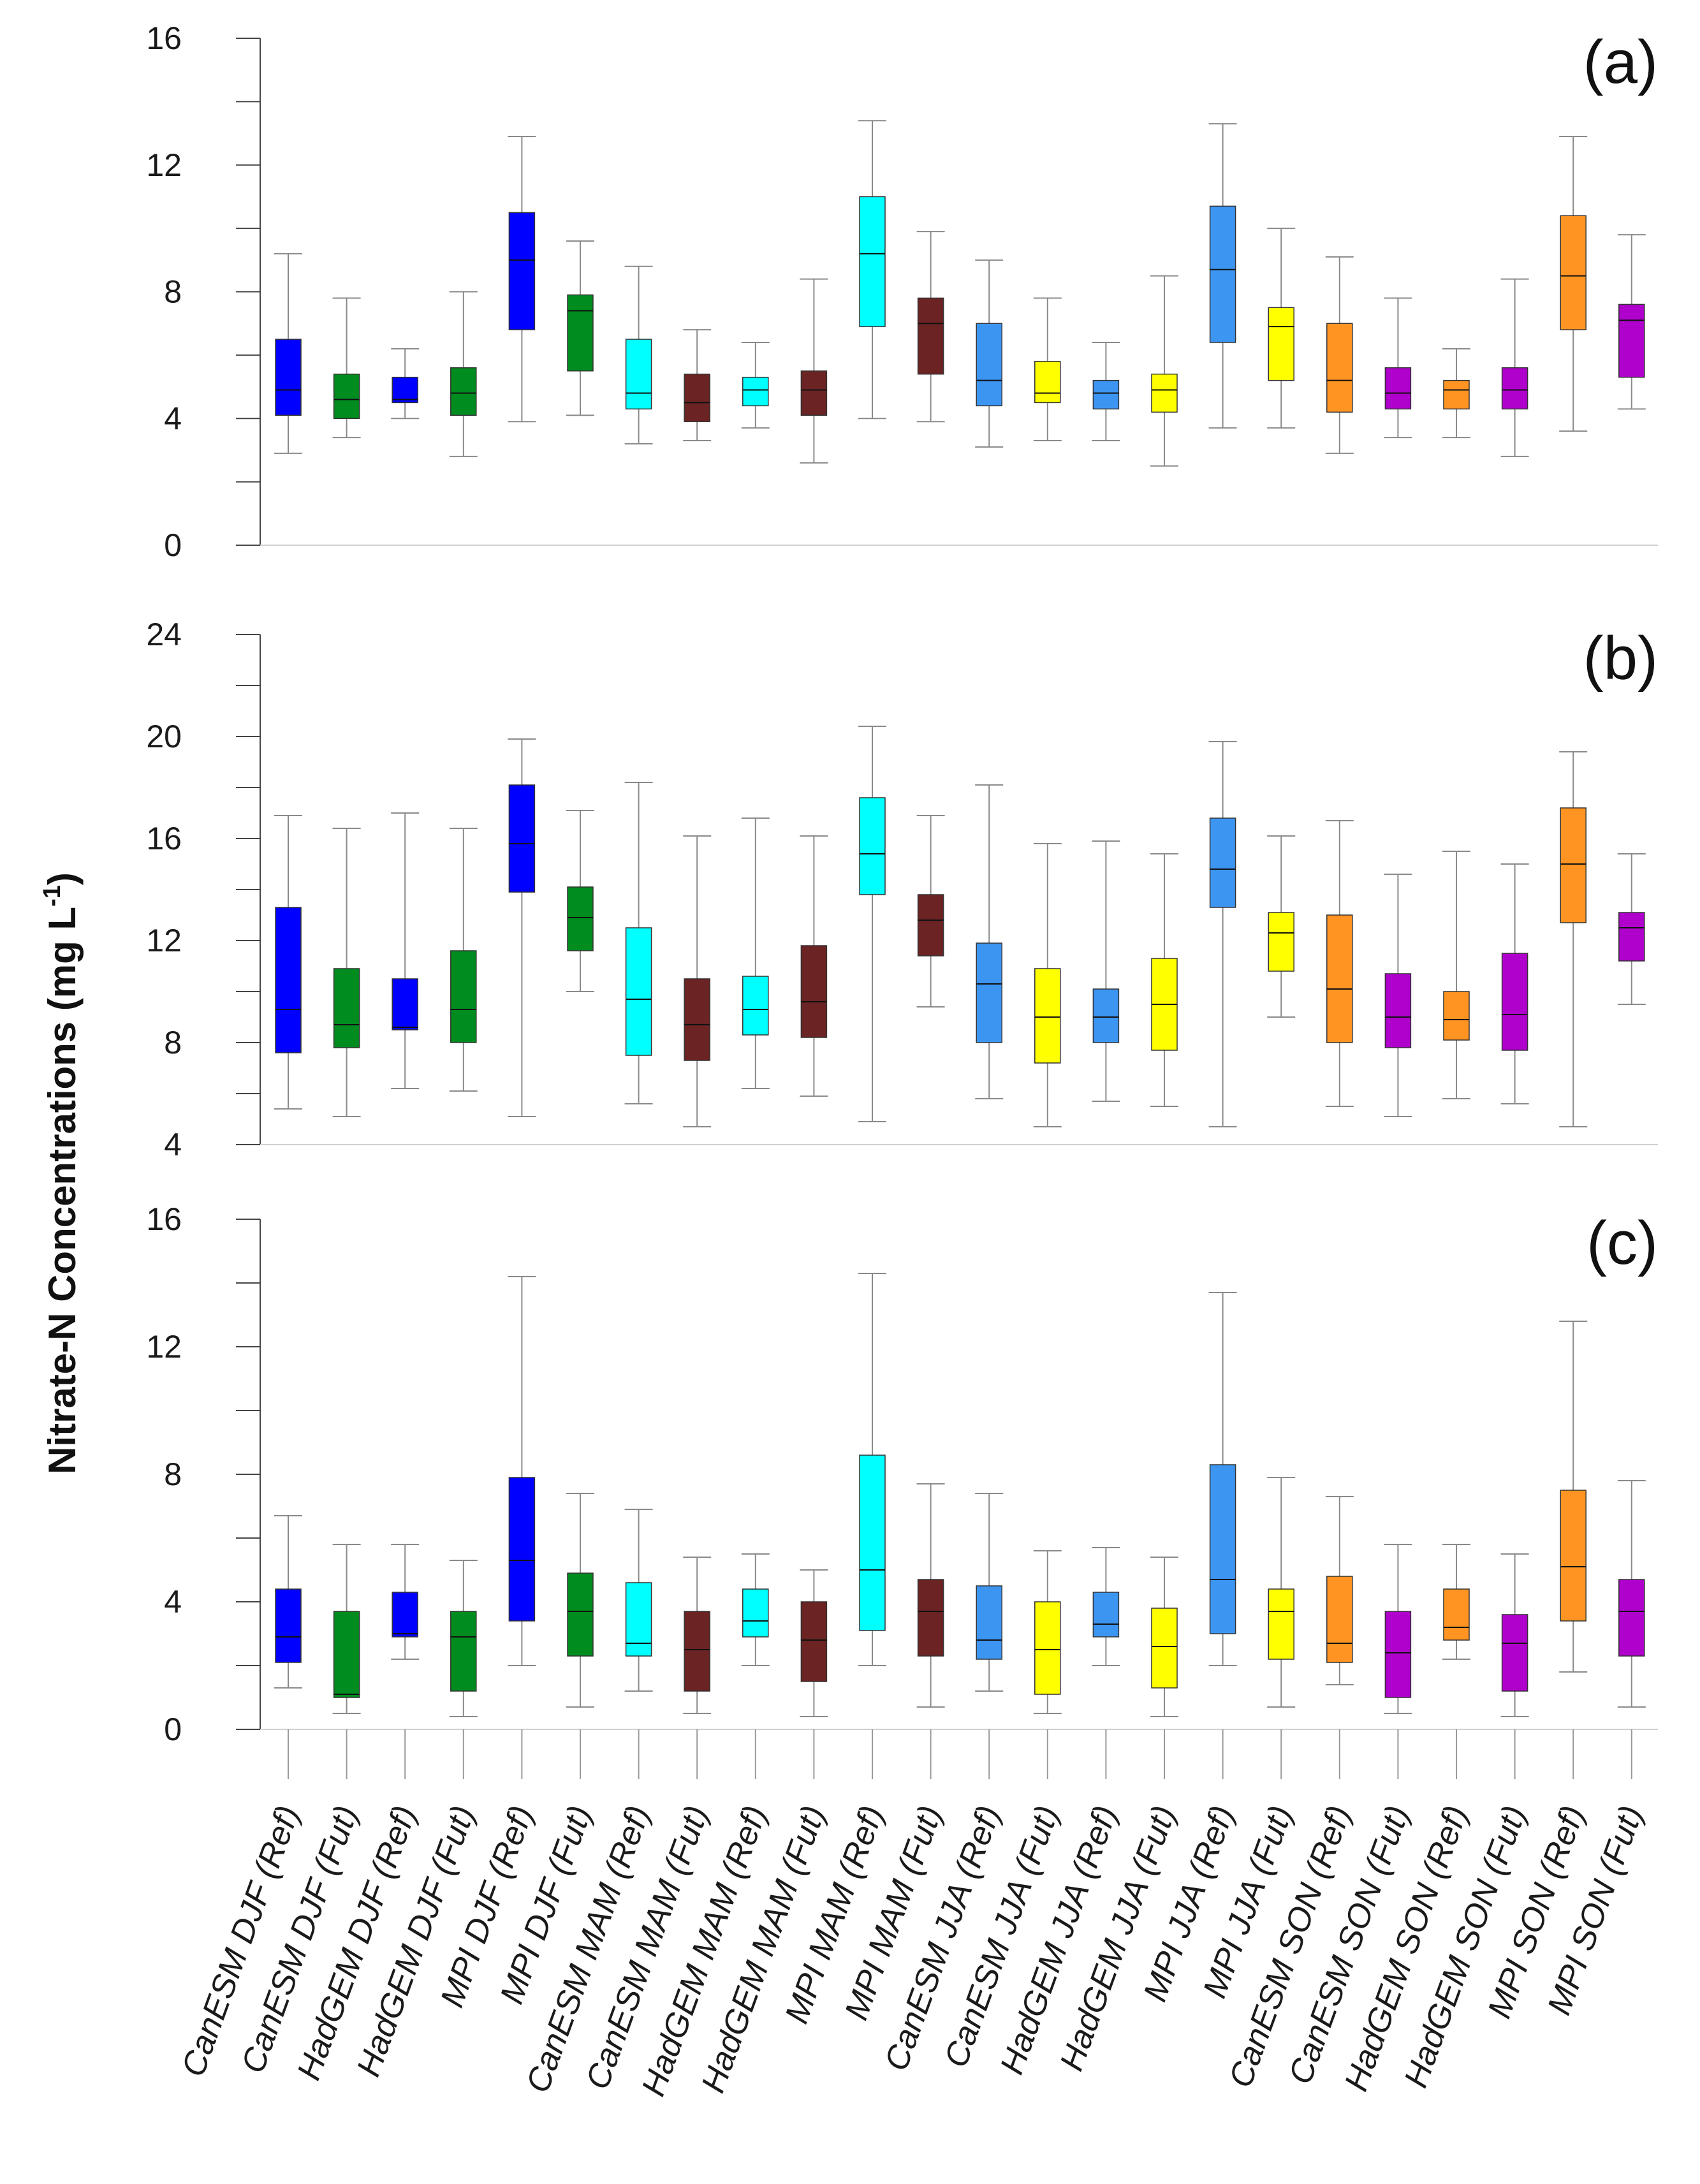  Describe the element at coordinates (164, 737) in the screenshot. I see `y-tick-label: 20` at that location.